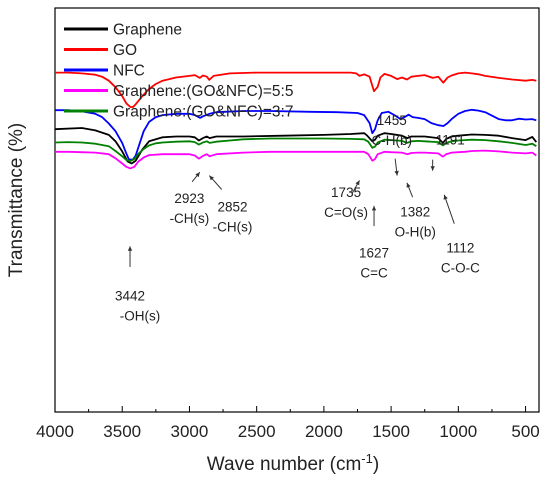  What do you see at coordinates (525, 431) in the screenshot?
I see `x-tick-label: 500` at bounding box center [525, 431].